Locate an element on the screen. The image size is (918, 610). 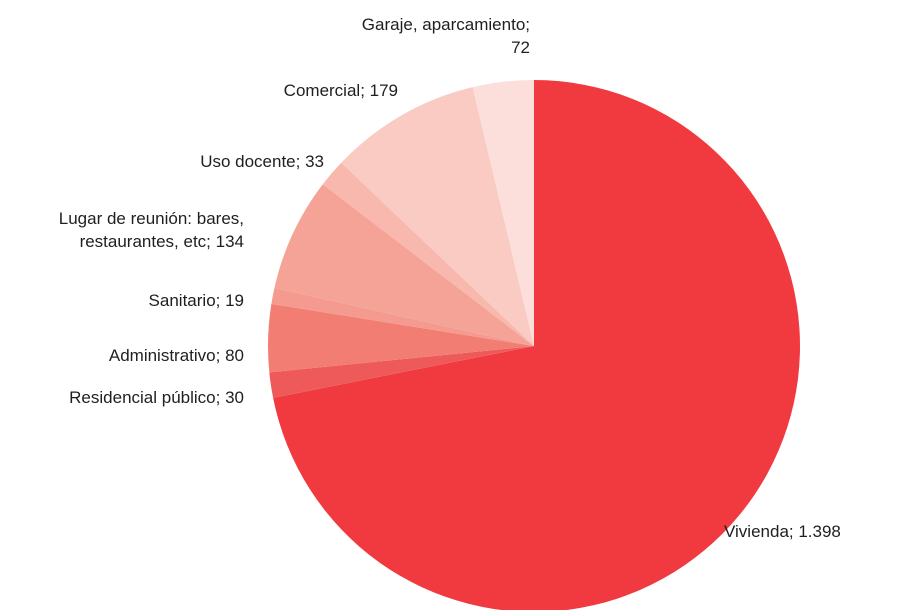
slice-label-administrativo: Administrativo; 80 is located at coordinates (176, 355).